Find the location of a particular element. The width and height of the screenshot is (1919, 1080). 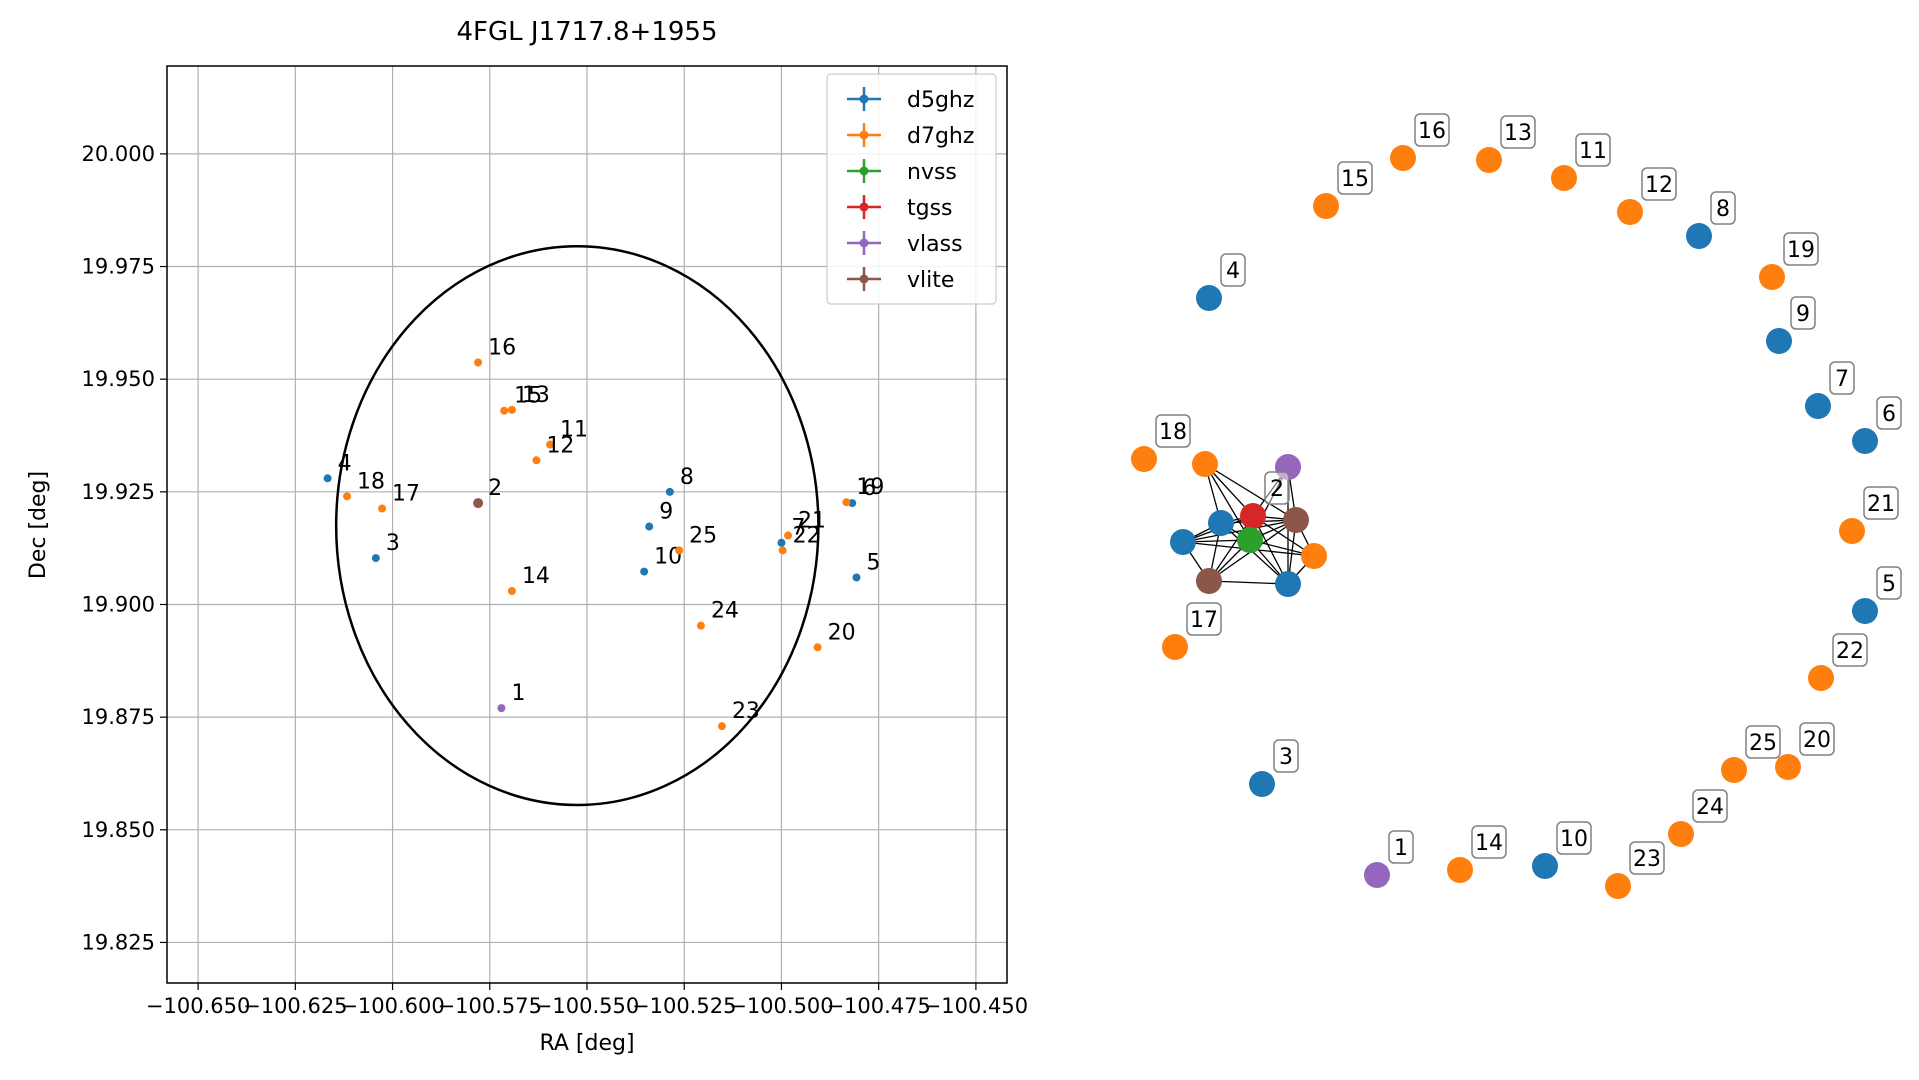

node-label: 4 is located at coordinates (1233, 271).